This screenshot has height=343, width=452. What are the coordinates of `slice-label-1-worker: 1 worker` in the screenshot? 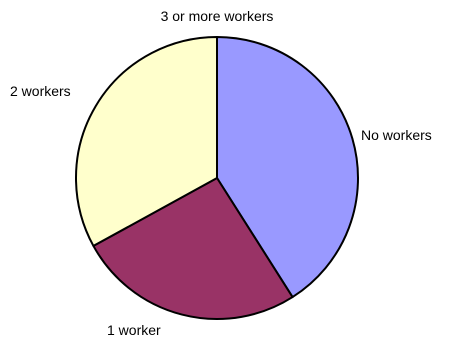 It's located at (134, 330).